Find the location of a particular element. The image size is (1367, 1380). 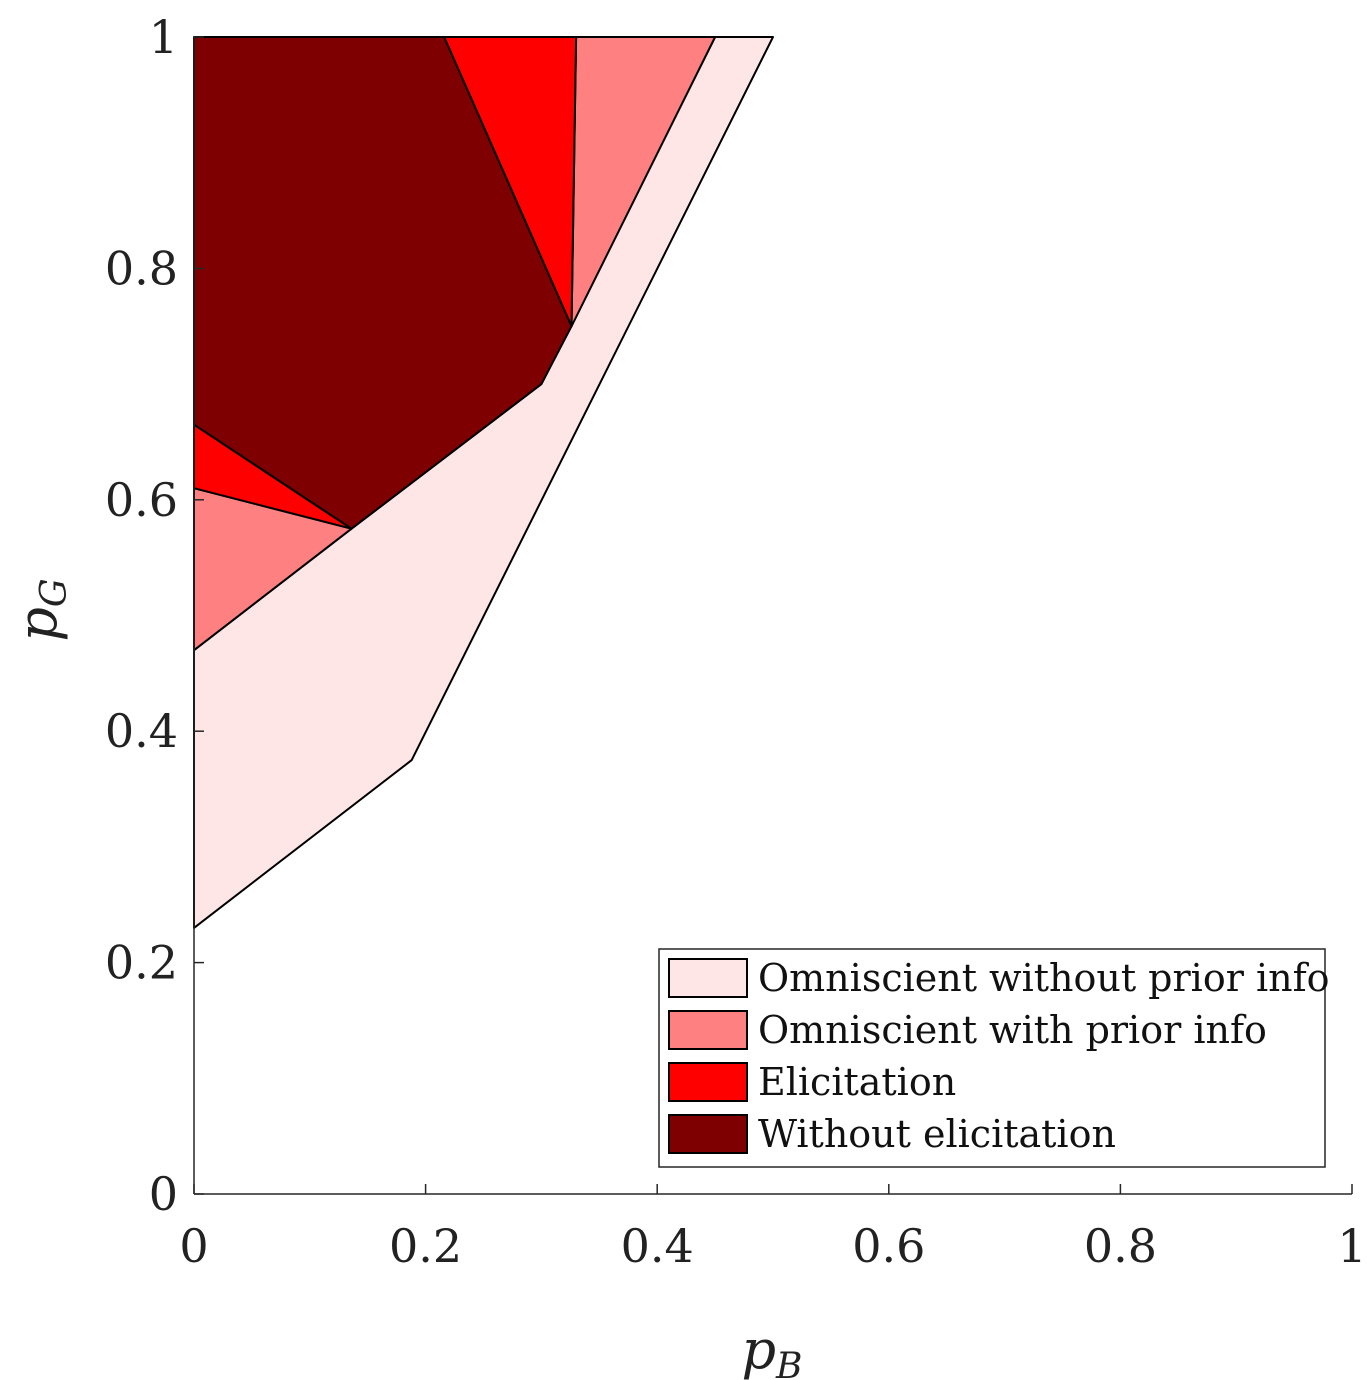

legend-box is located at coordinates (992, 1058).